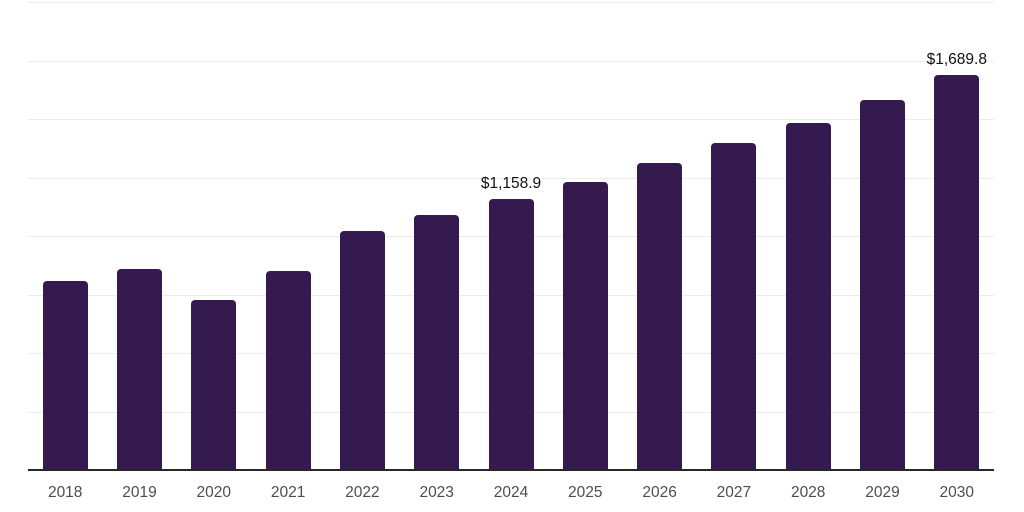 This screenshot has width=1024, height=512. Describe the element at coordinates (288, 492) in the screenshot. I see `x-tick-label: 2021` at that location.